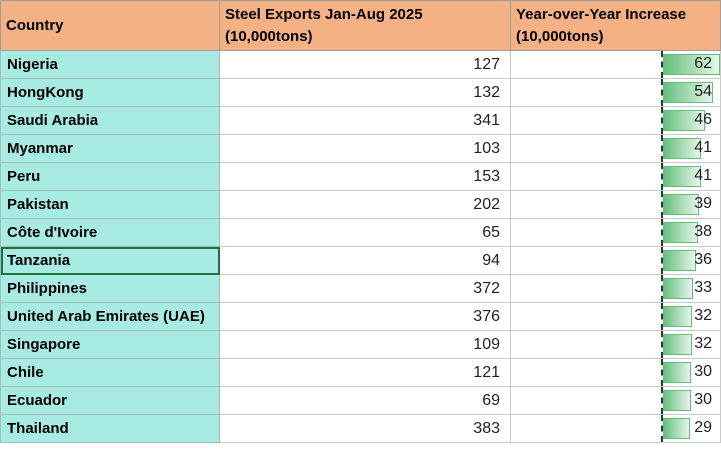 The image size is (721, 454). I want to click on table-row: United Arab Emirates (UAE) 376 32, so click(360, 316).